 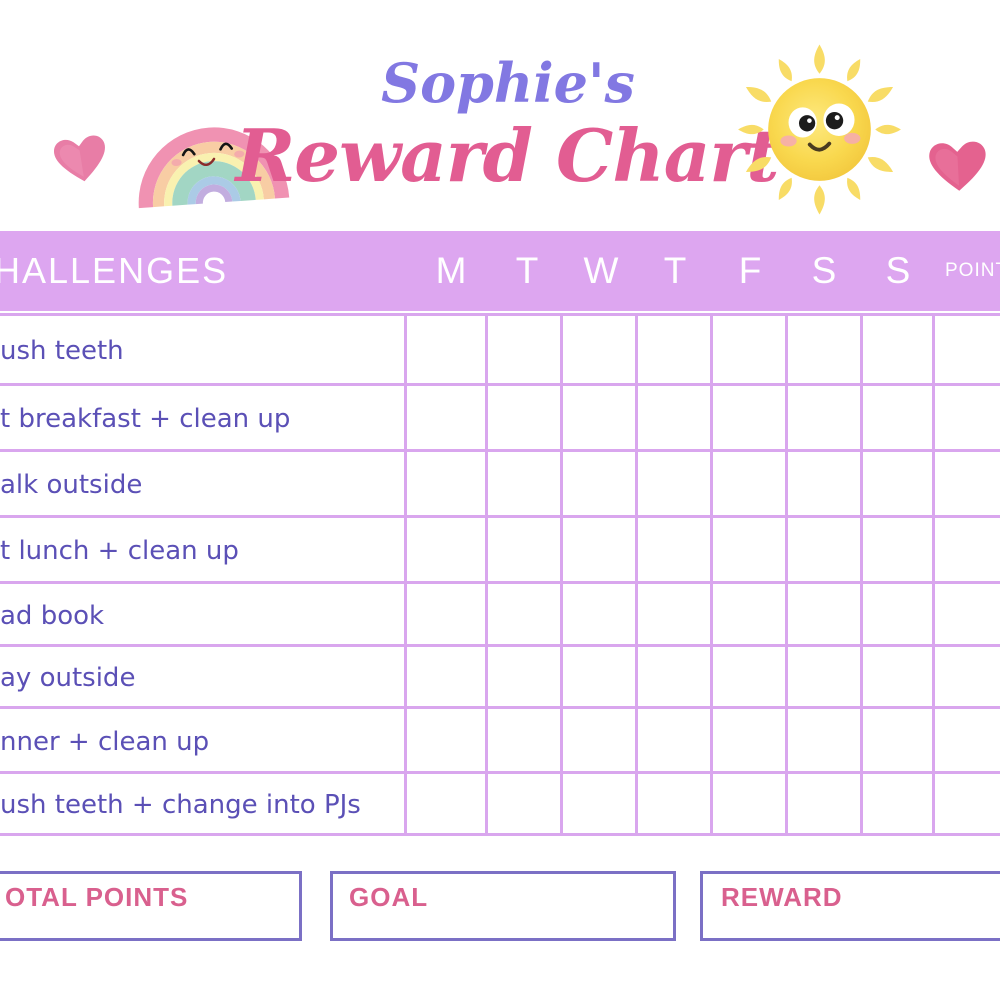 I want to click on day-column-header-wednesday: W, so click(x=601, y=270).